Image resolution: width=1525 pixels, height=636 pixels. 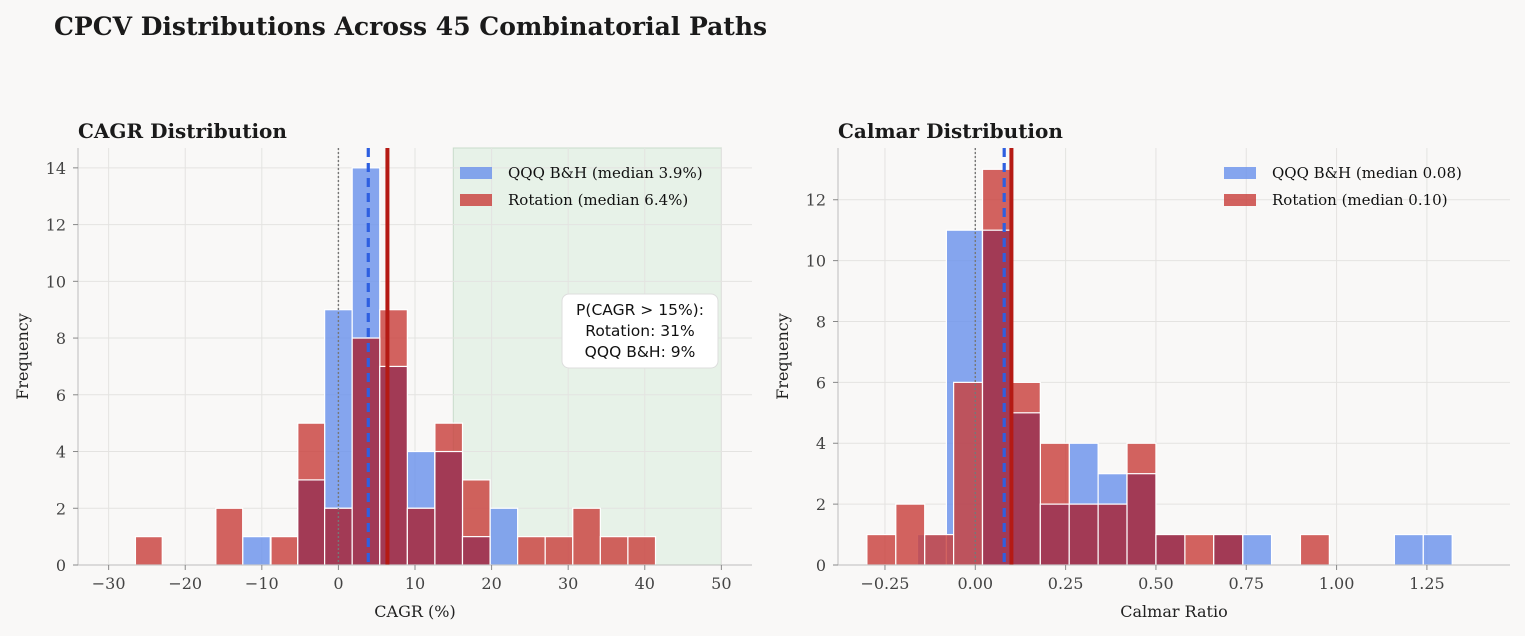 I want to click on annotation-box, so click(x=640, y=331).